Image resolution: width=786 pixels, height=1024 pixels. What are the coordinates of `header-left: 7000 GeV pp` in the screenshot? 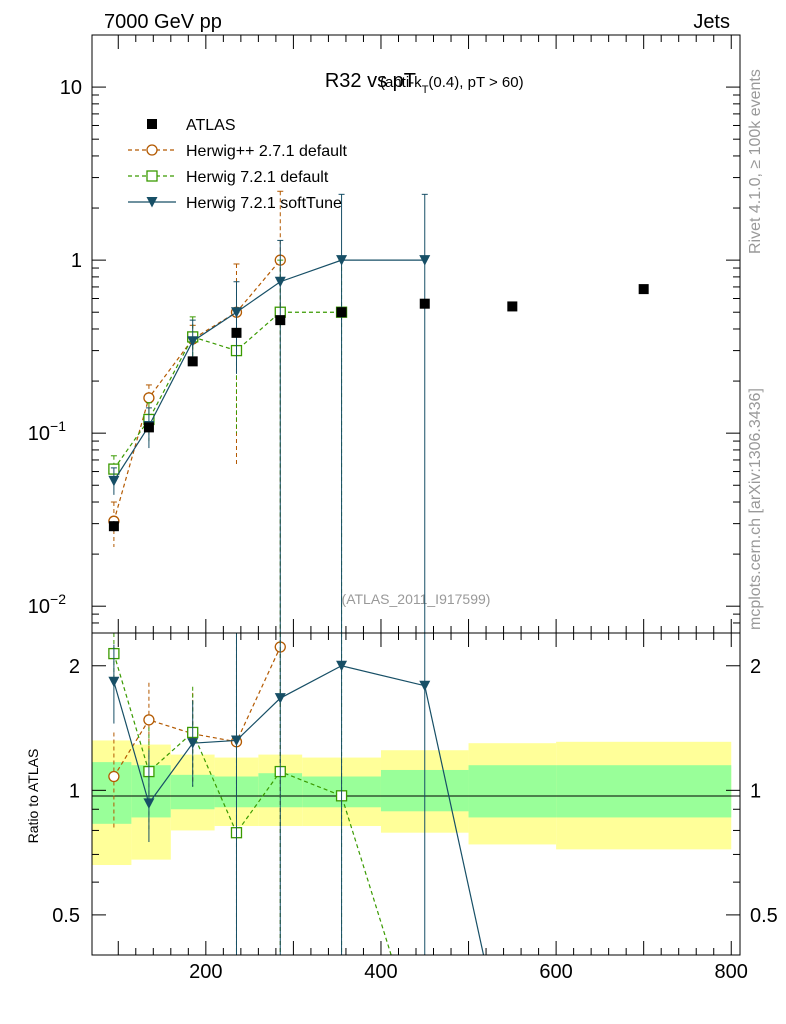 It's located at (163, 22).